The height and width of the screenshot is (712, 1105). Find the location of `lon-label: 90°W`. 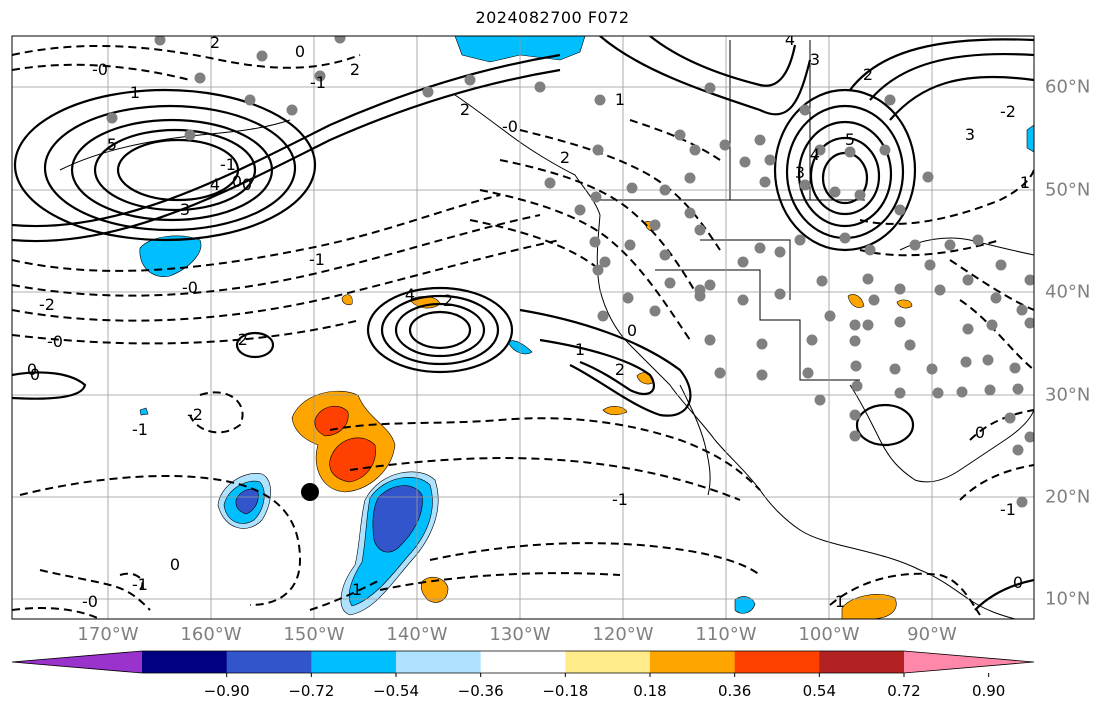

lon-label: 90°W is located at coordinates (932, 634).